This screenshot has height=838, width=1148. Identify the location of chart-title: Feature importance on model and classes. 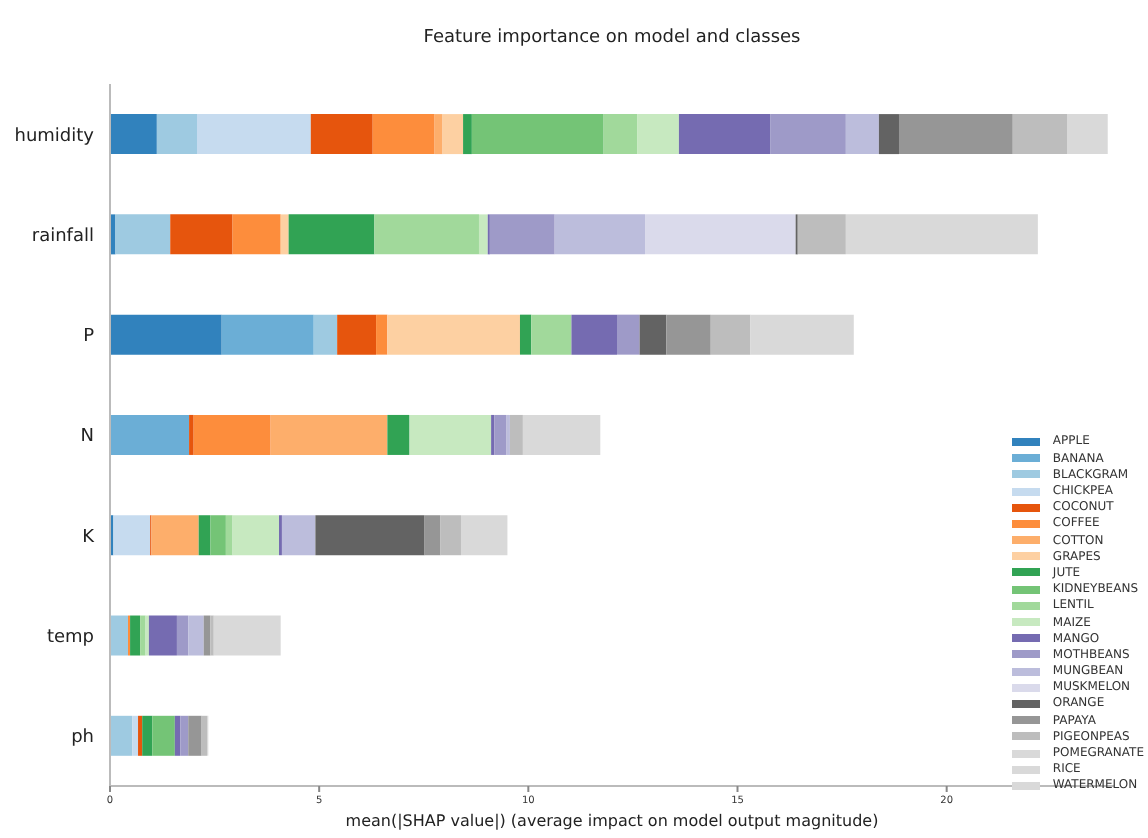
(612, 38).